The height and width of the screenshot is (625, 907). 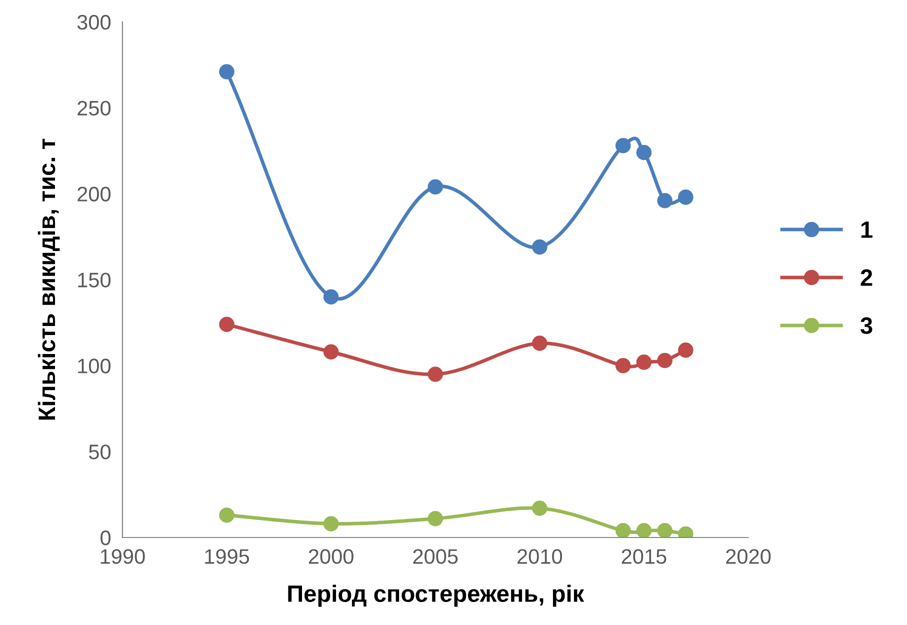 I want to click on x-tick-label: 1990, so click(x=122, y=556).